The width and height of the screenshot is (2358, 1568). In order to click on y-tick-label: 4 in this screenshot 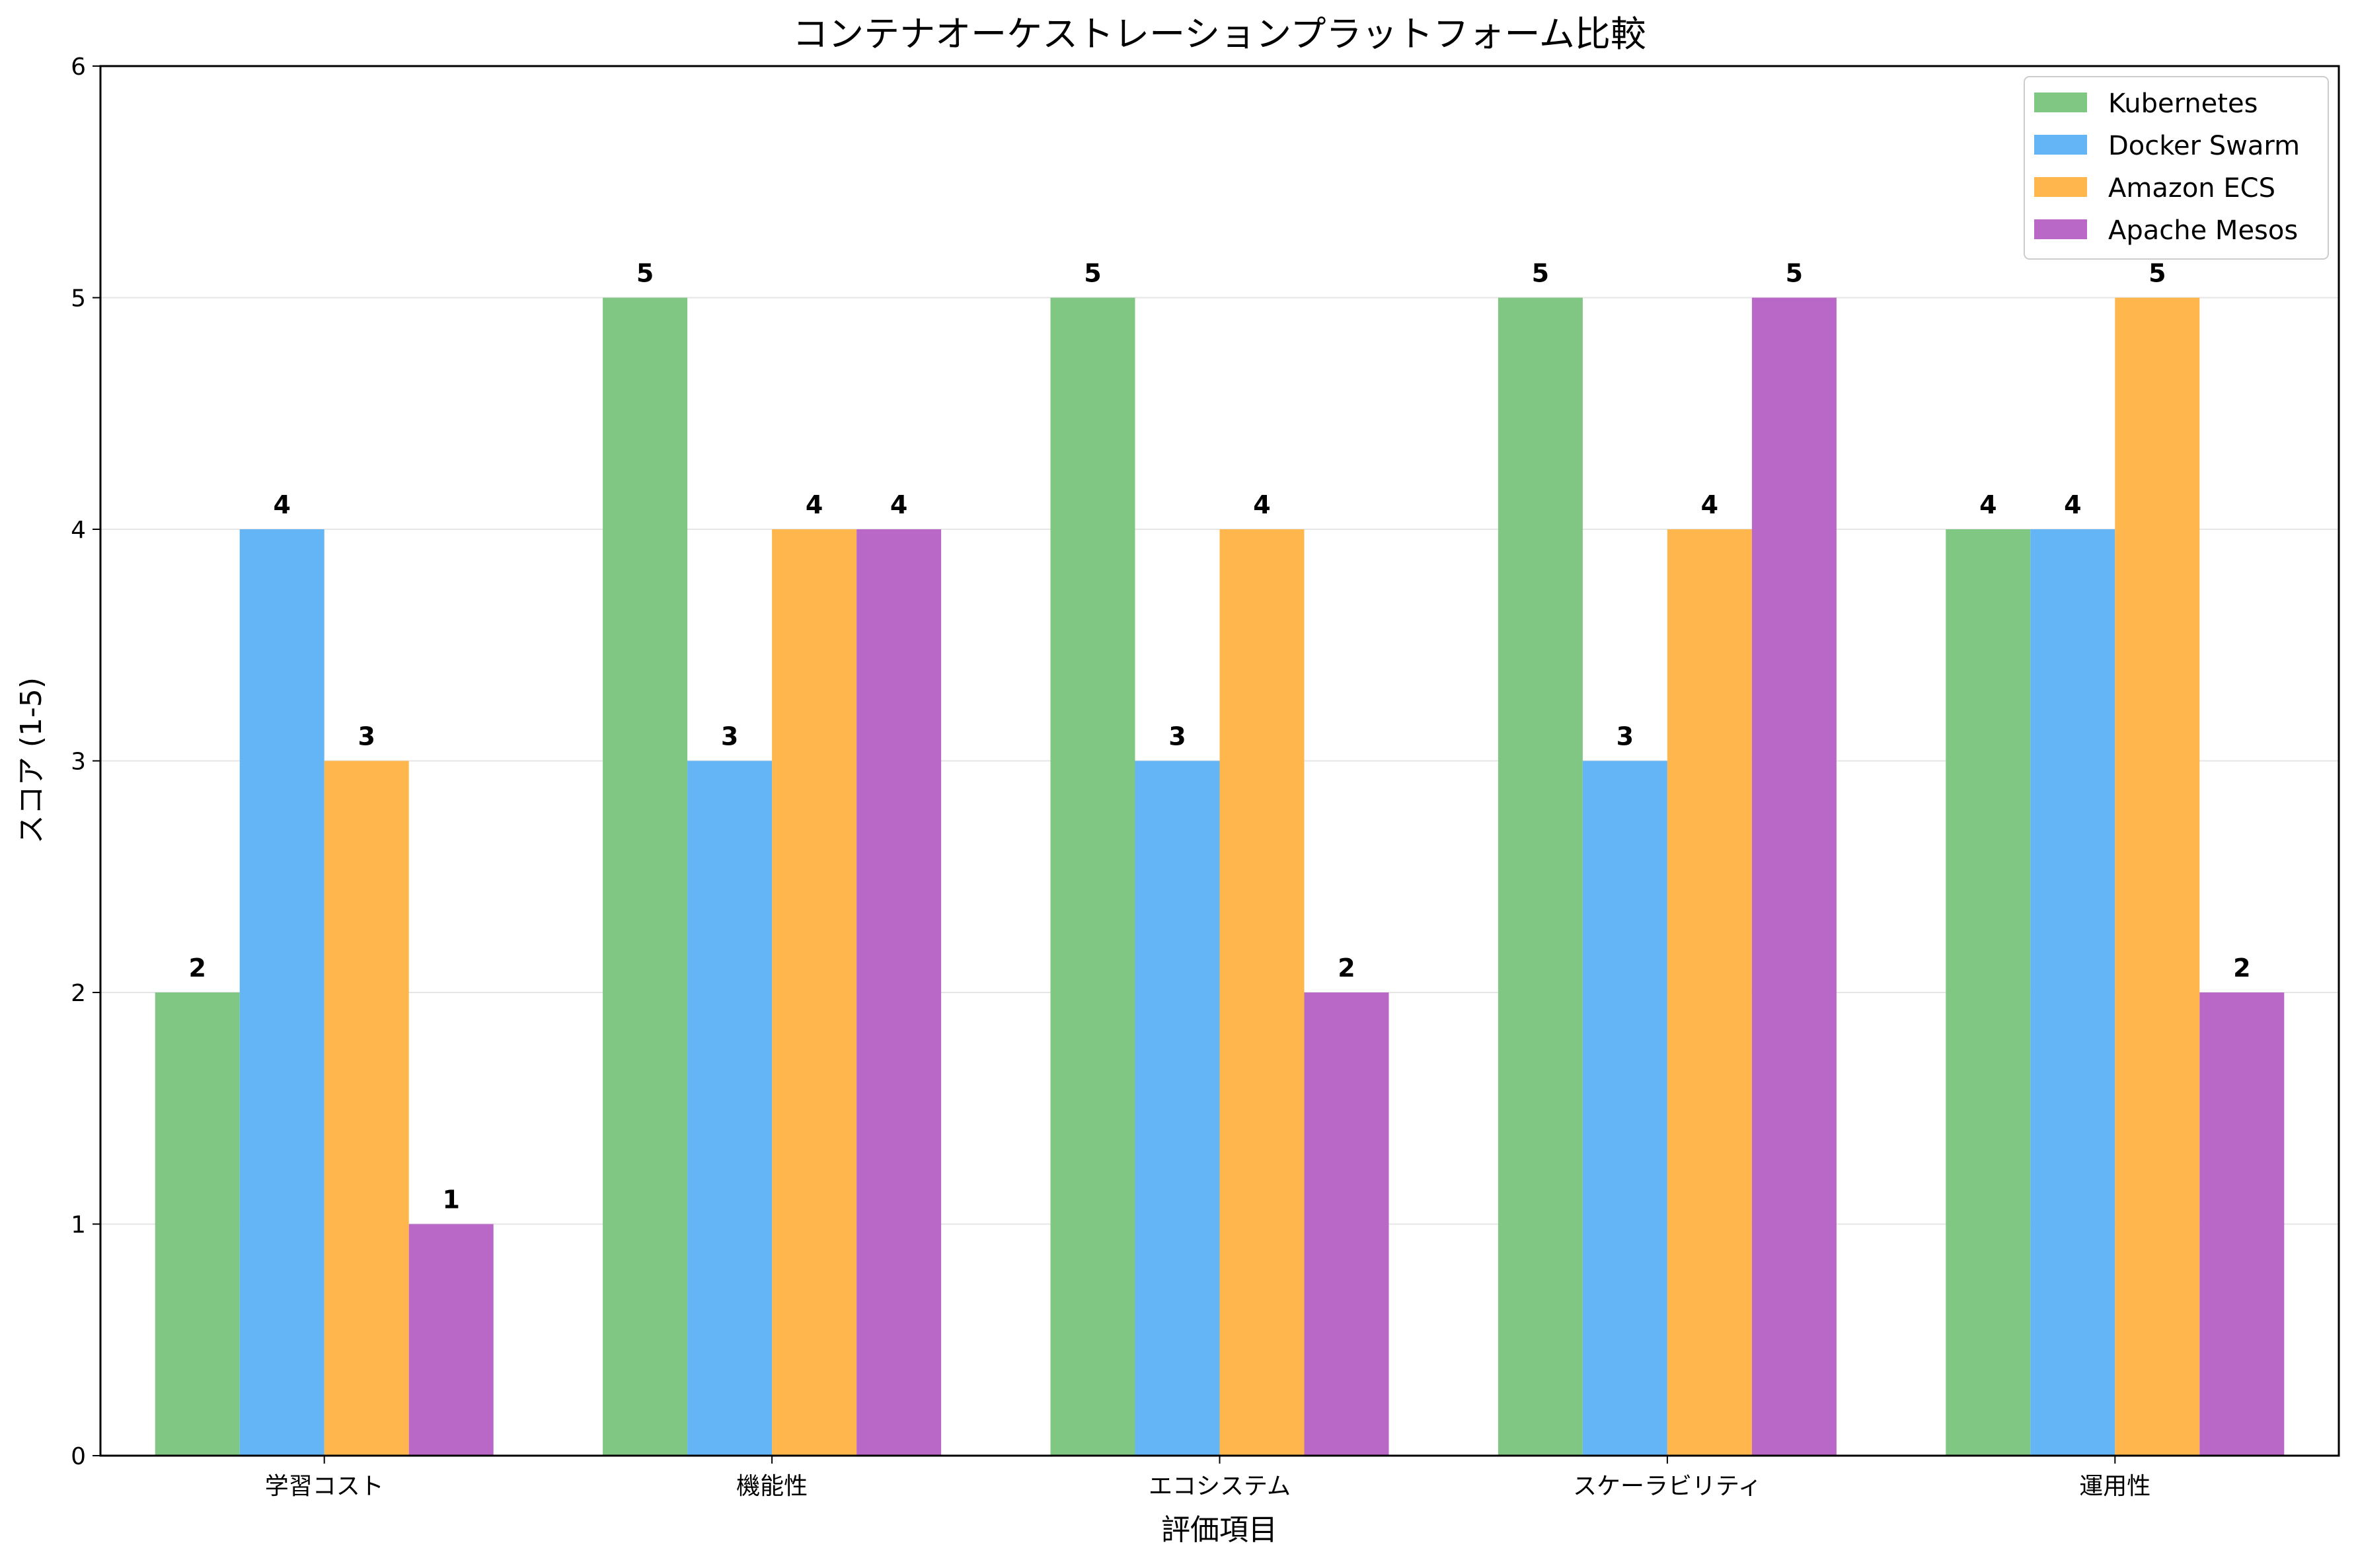, I will do `click(78, 530)`.